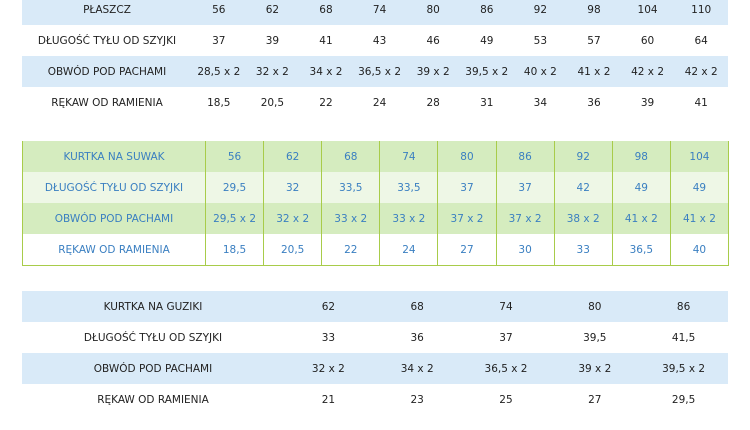 Image resolution: width=750 pixels, height=430 pixels. What do you see at coordinates (375, 337) in the screenshot?
I see `data-row: DŁUGOŚĆ TYŁU OD SZYJKI 33 36 37 39,5 41,5` at bounding box center [375, 337].